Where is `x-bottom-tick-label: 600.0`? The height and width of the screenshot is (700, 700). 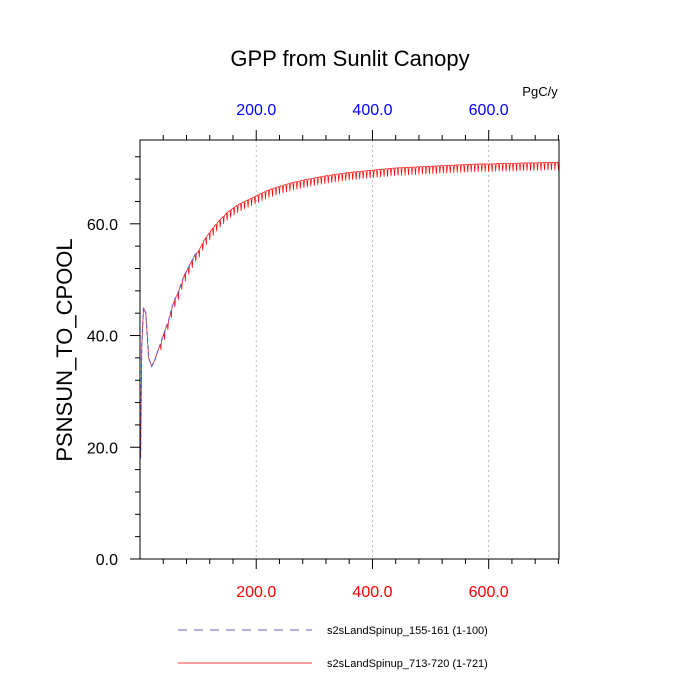 x-bottom-tick-label: 600.0 is located at coordinates (489, 592).